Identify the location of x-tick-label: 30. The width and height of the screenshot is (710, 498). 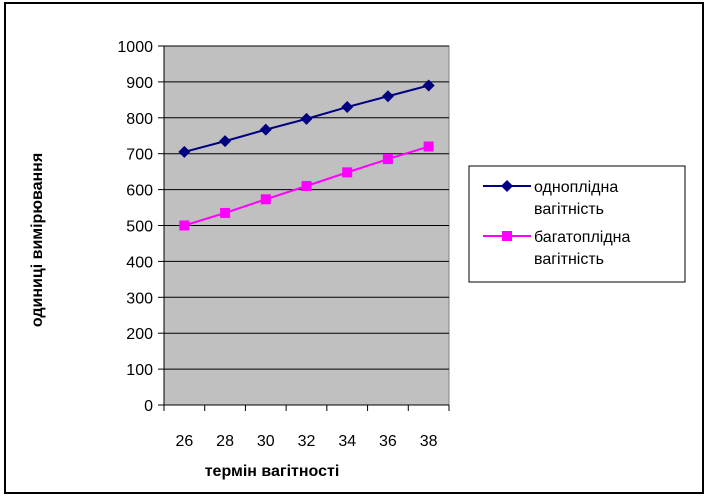
(266, 441).